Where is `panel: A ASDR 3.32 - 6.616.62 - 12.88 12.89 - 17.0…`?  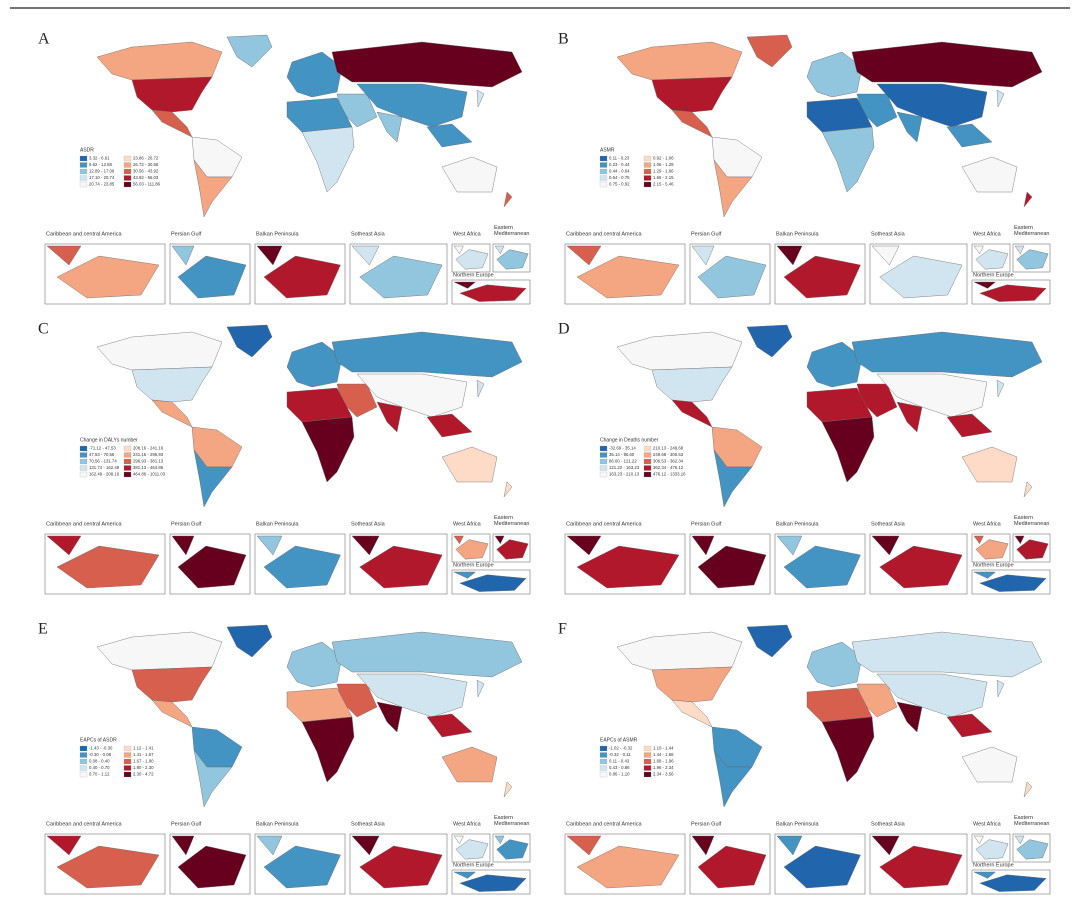
panel: A ASDR 3.32 - 6.616.62 - 12.88 12.89 - 17.0… is located at coordinates (284, 168).